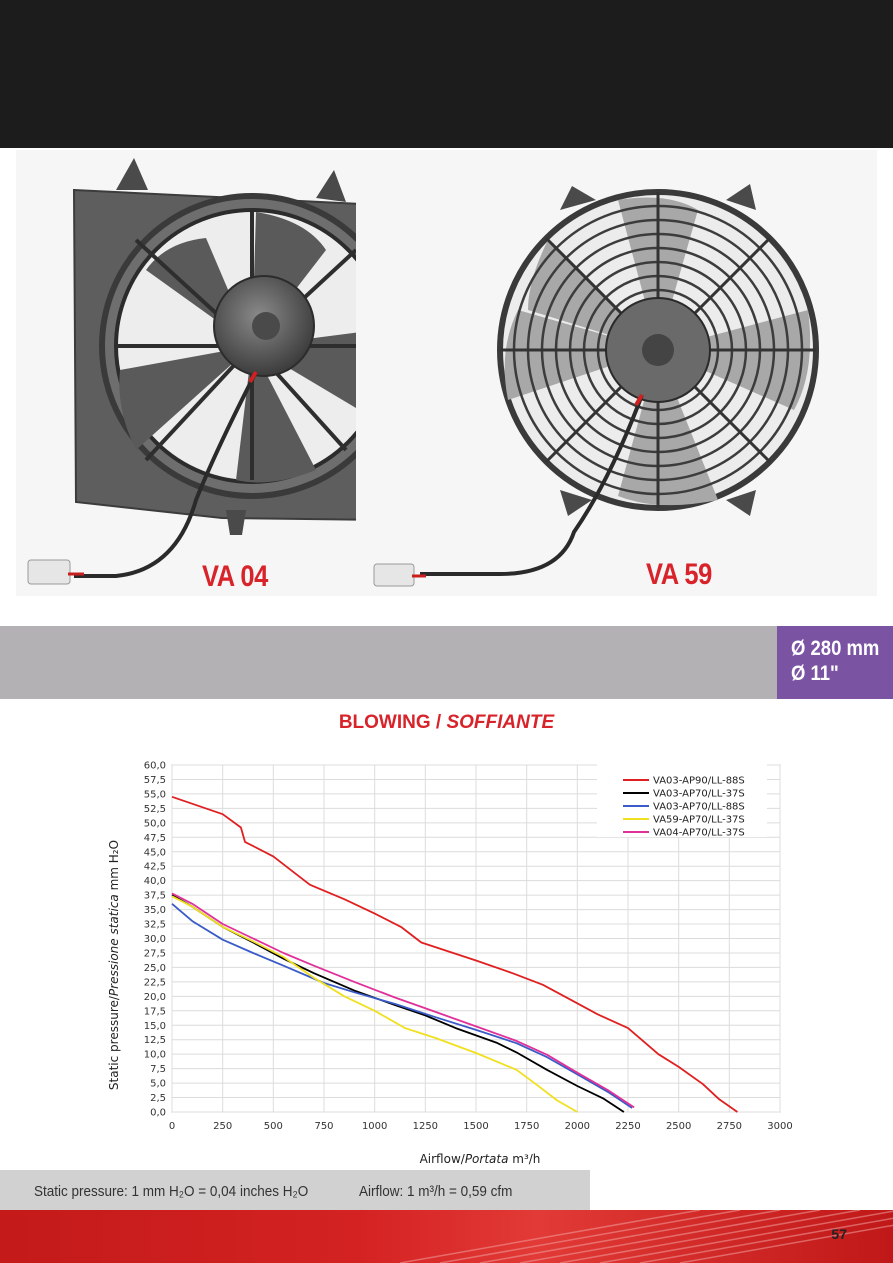  What do you see at coordinates (155, 809) in the screenshot?
I see `y-tick-label: 52,5` at bounding box center [155, 809].